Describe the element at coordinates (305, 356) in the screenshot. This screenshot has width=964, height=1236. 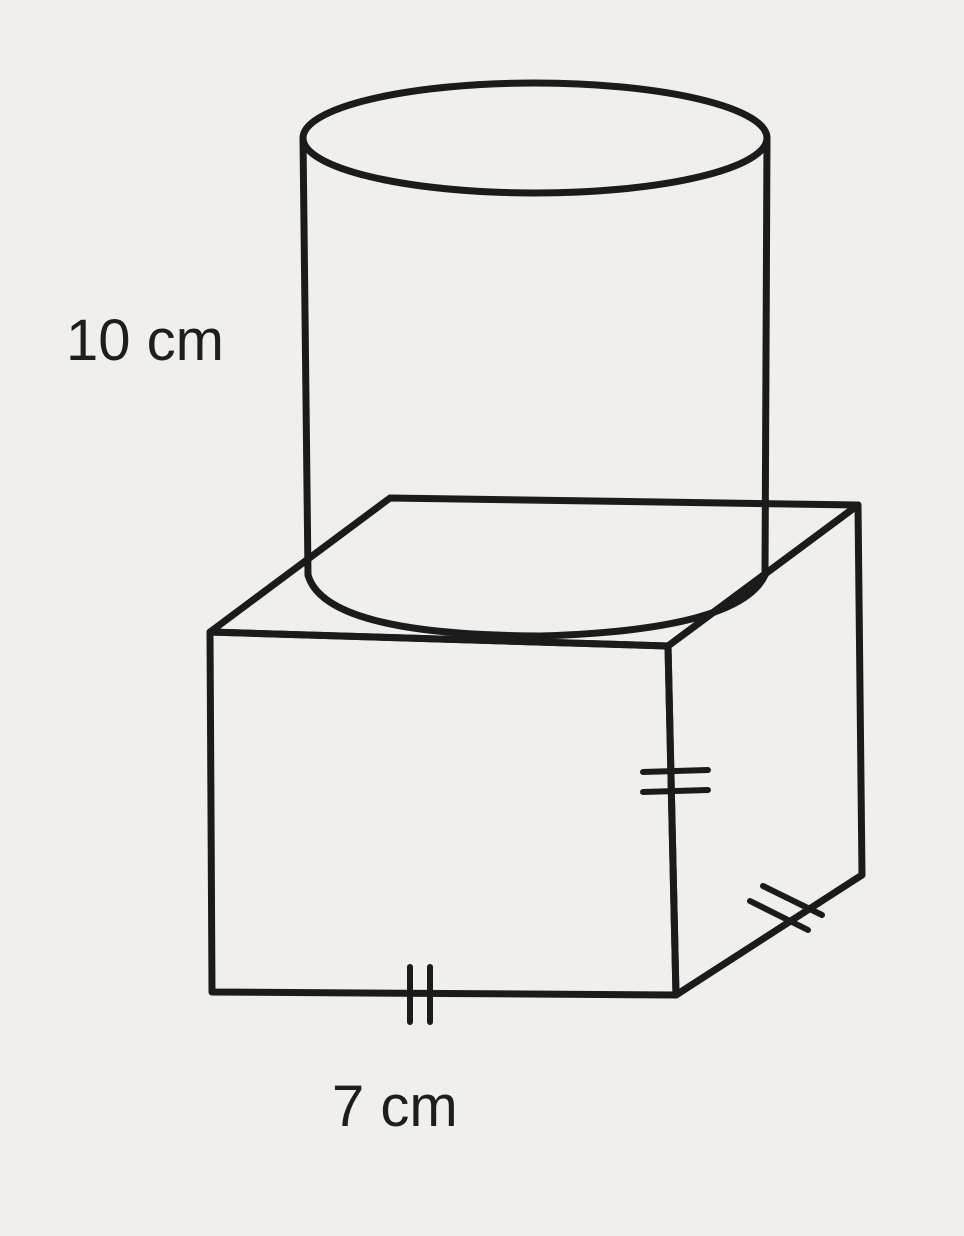
I see `cylinder-left-side` at that location.